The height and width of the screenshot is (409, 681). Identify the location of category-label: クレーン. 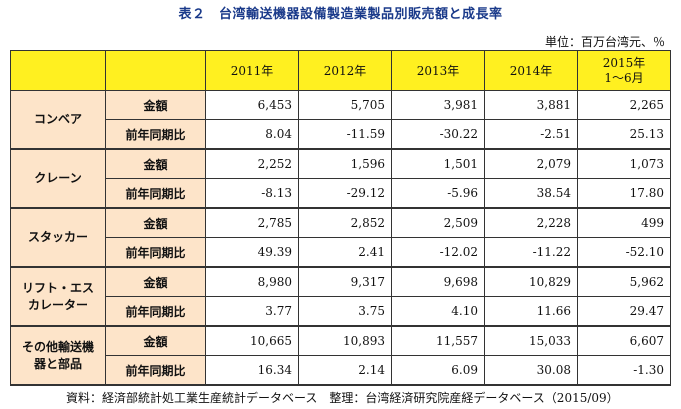
(58, 178).